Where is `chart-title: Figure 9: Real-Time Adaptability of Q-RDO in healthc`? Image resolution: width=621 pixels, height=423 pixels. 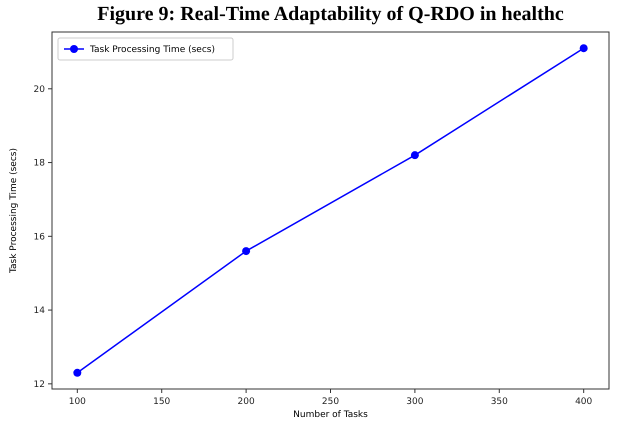
chart-title: Figure 9: Real-Time Adaptability of Q-RDO in healthc is located at coordinates (330, 14).